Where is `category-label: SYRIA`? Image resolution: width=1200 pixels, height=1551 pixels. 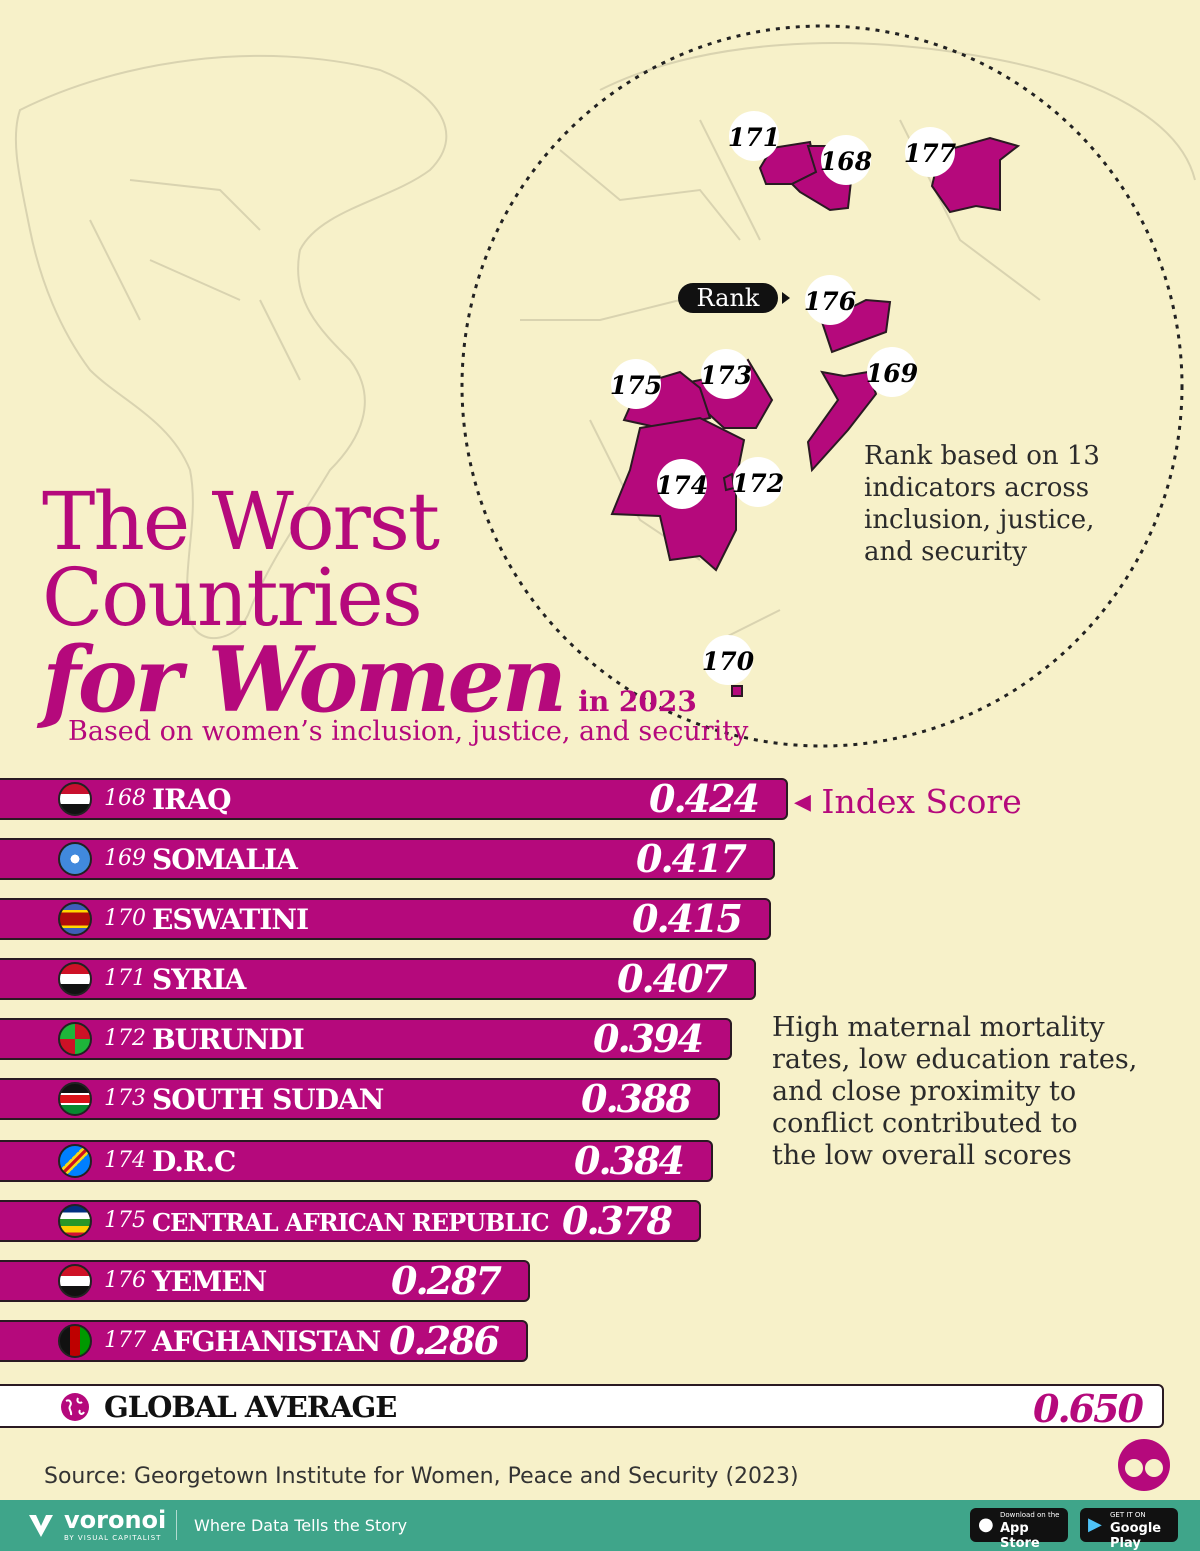 category-label: SYRIA is located at coordinates (199, 979).